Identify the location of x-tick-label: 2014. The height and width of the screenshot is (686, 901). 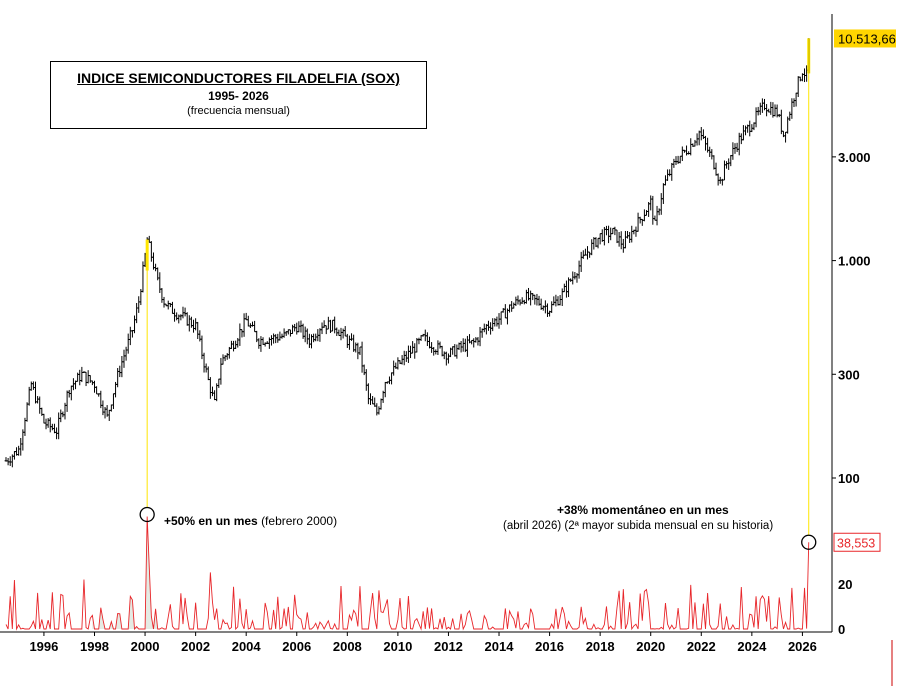
(500, 646).